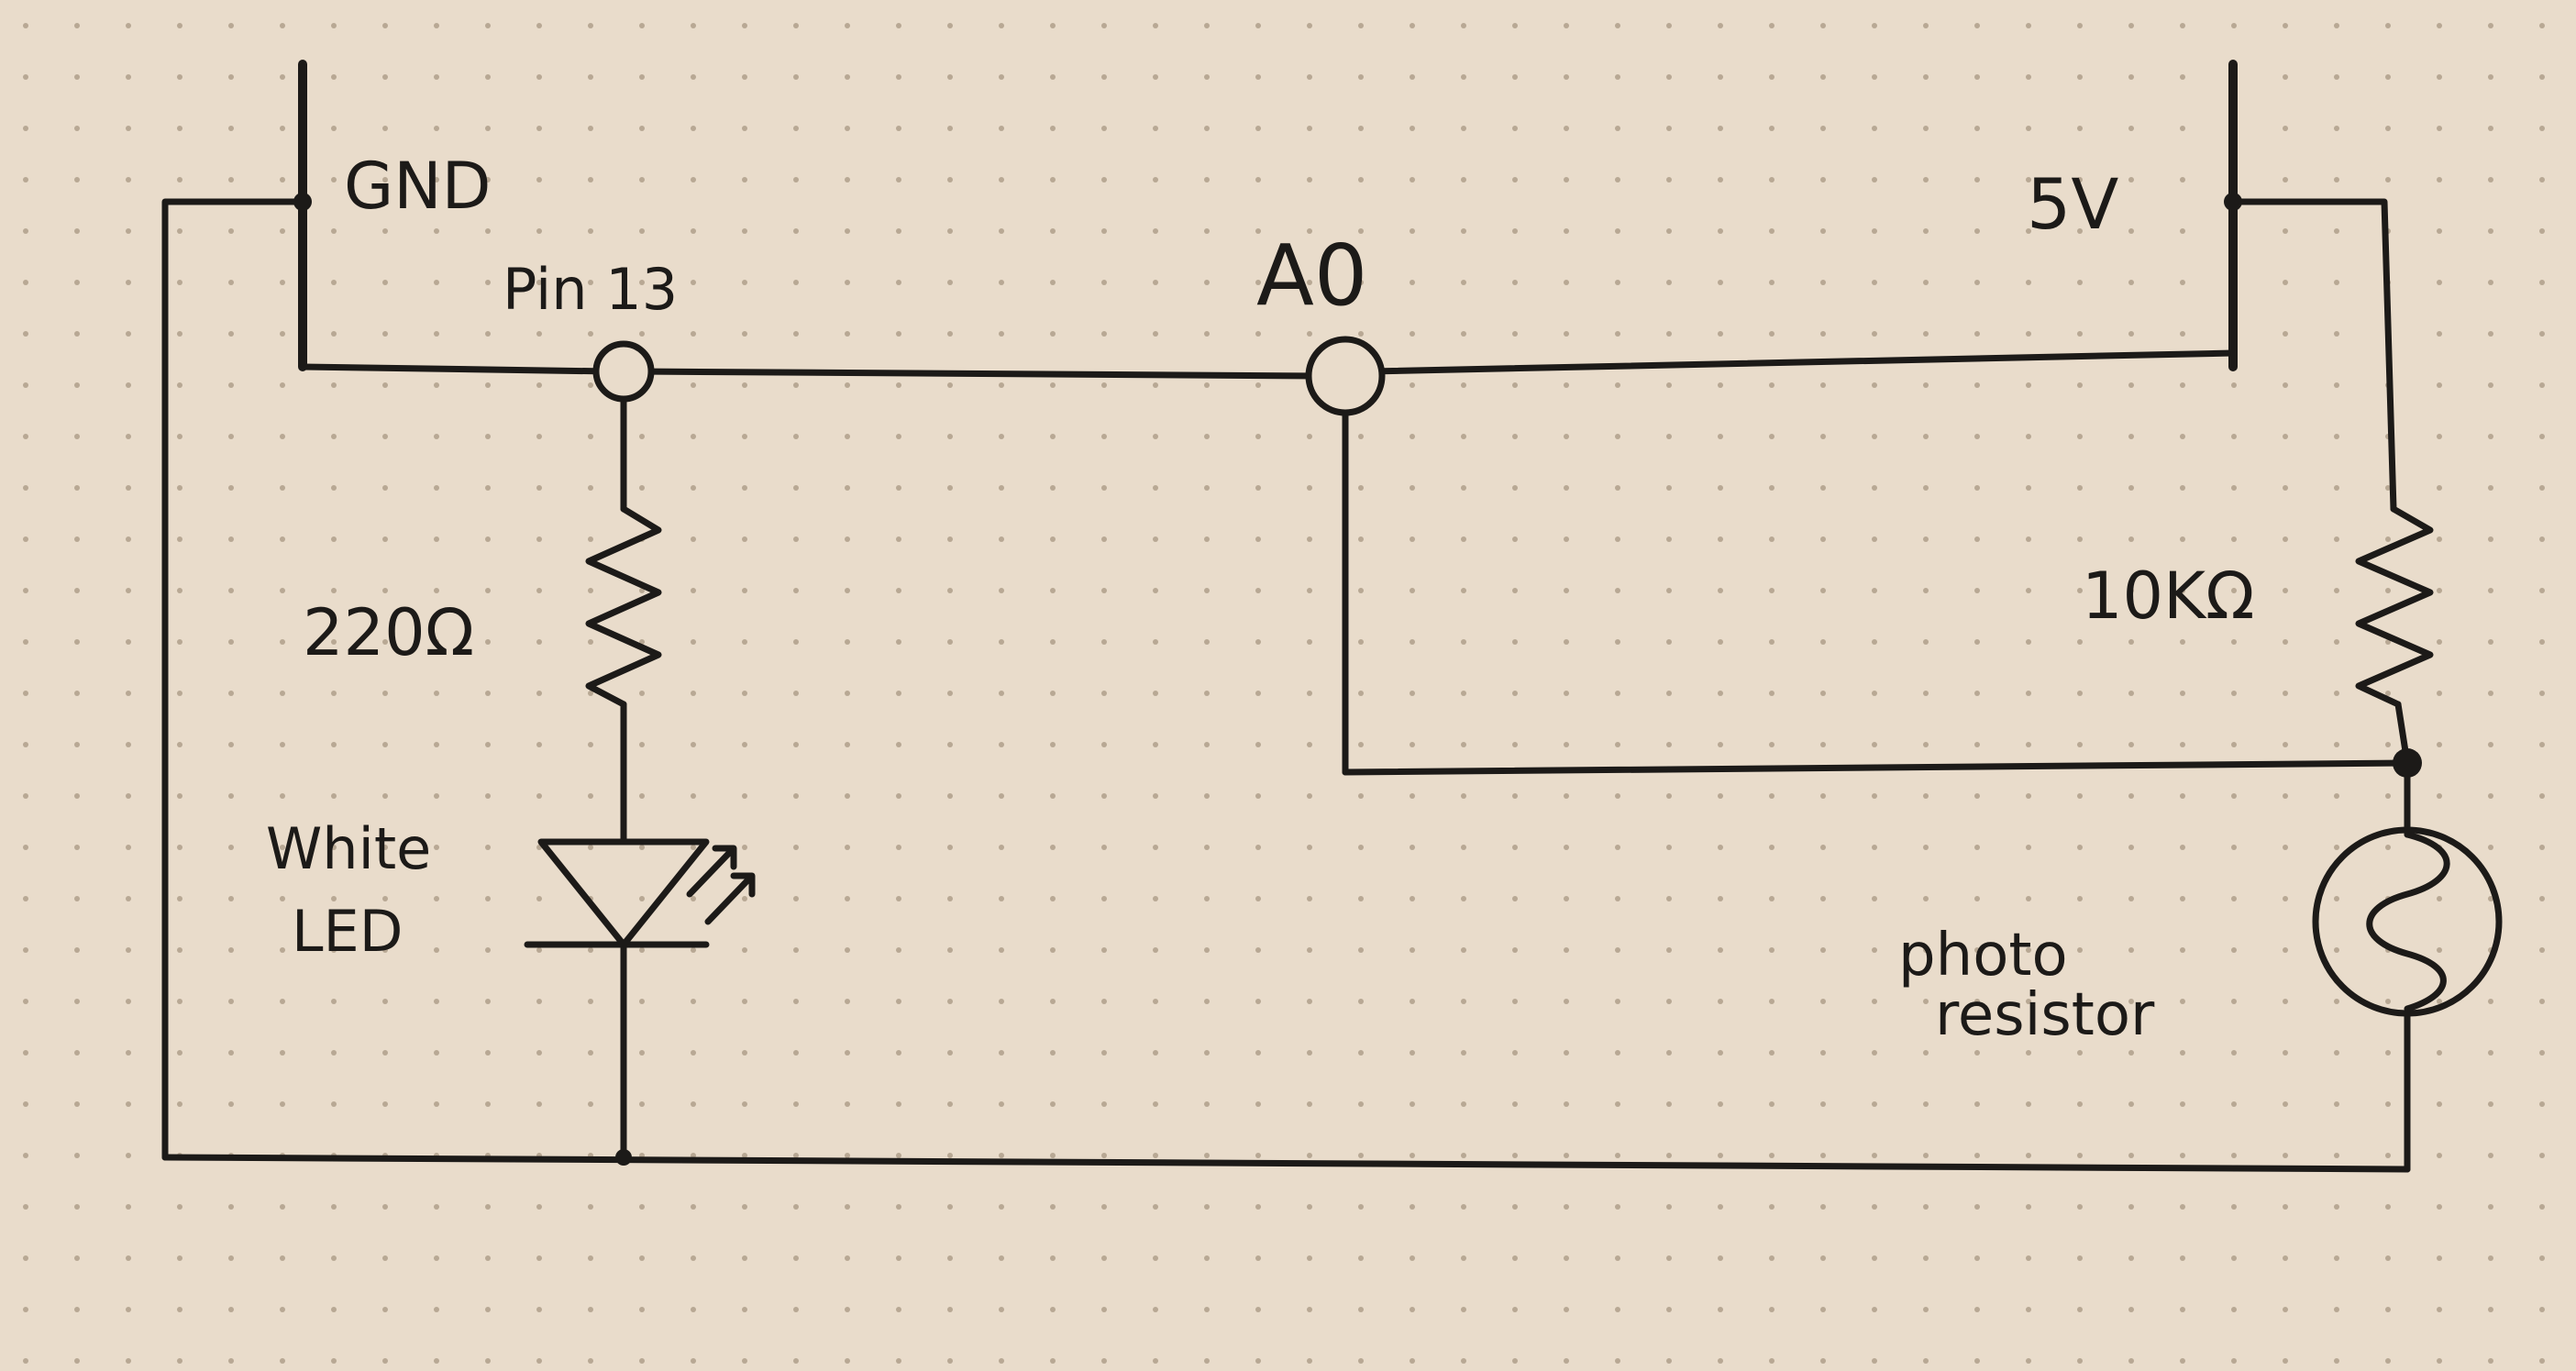  Describe the element at coordinates (623, 1157) in the screenshot. I see `ground-junction-dot` at that location.